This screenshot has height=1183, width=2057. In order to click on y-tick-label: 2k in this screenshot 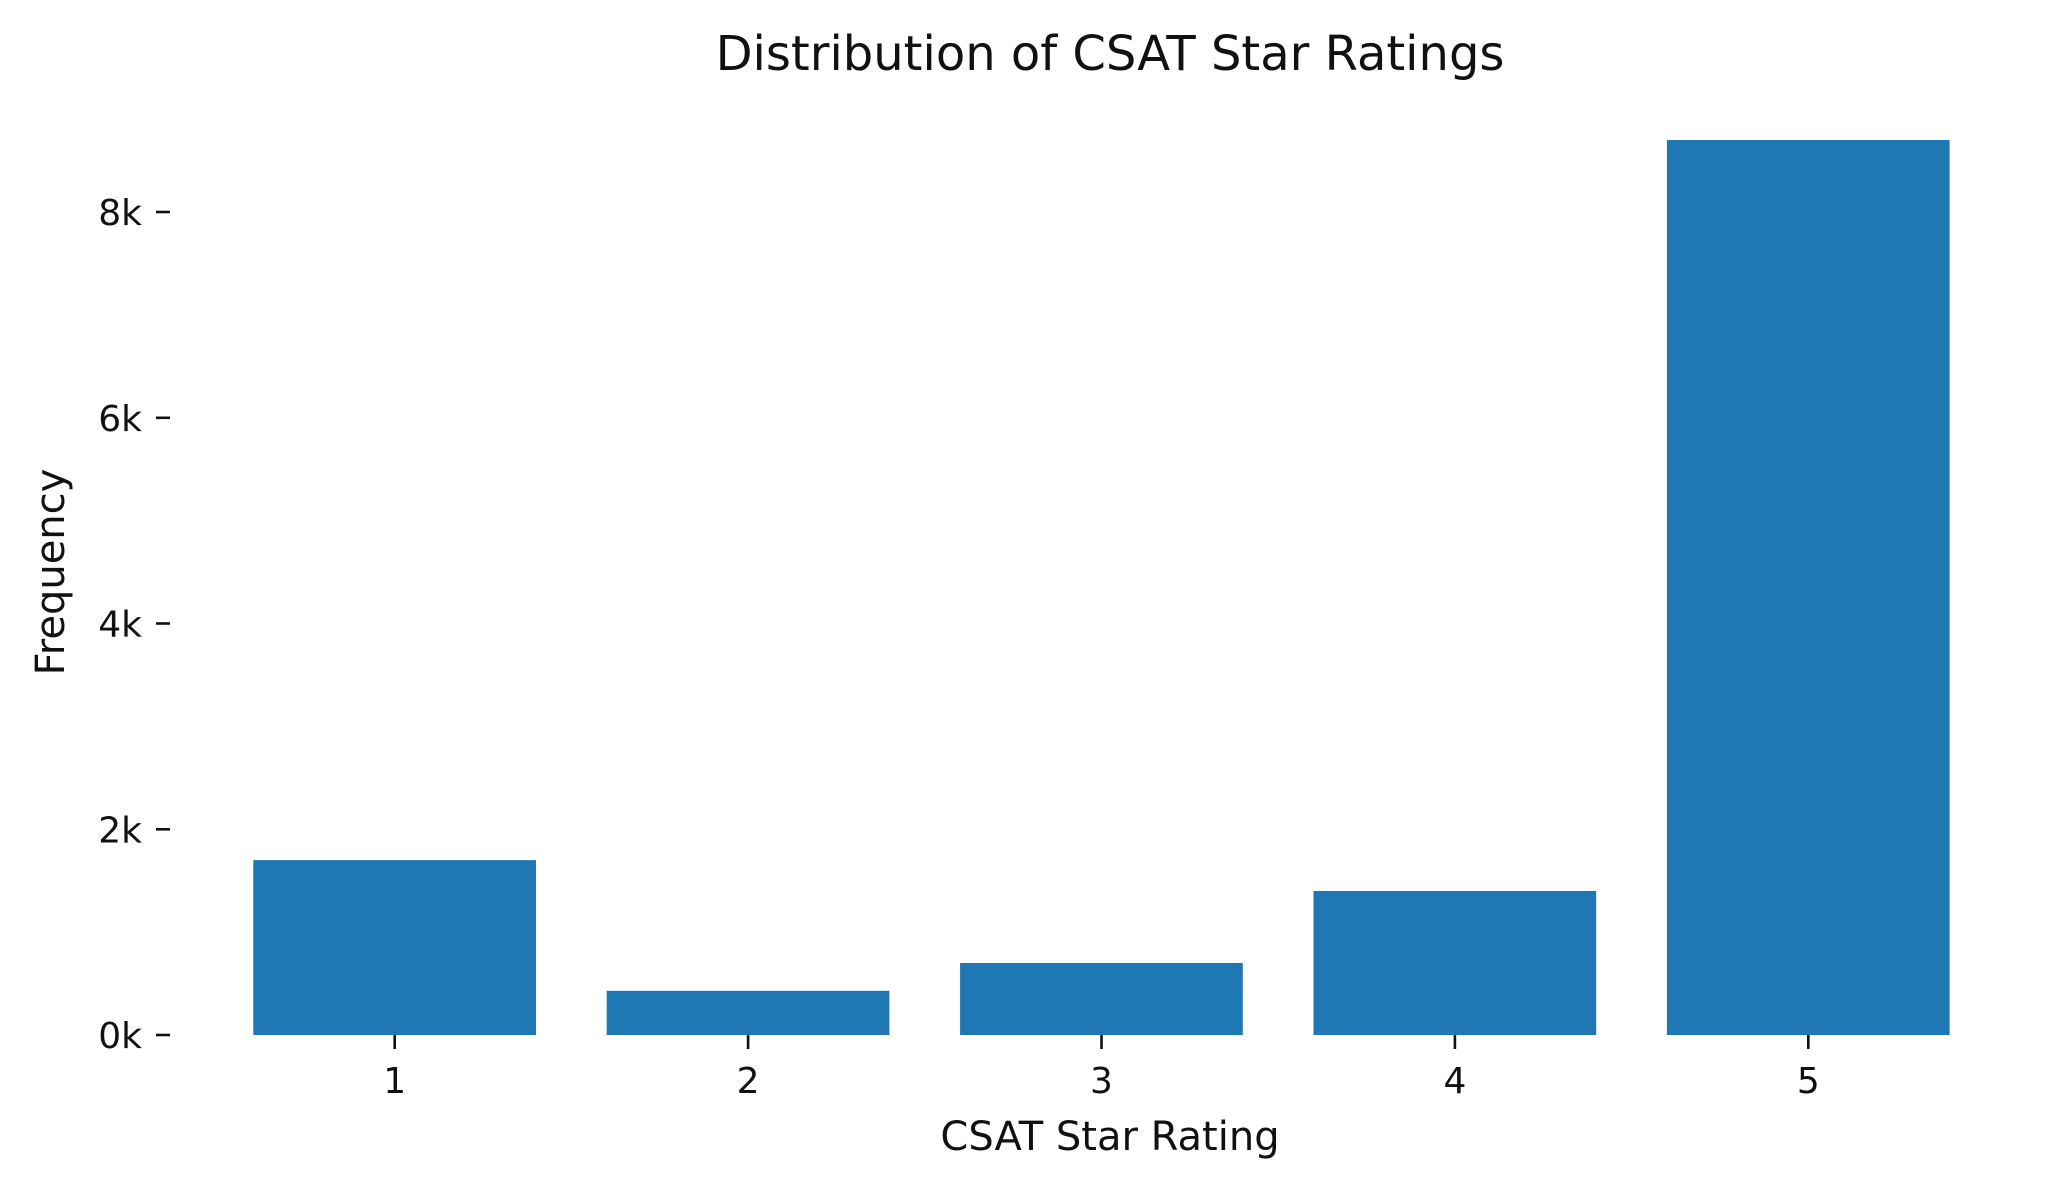, I will do `click(120, 830)`.